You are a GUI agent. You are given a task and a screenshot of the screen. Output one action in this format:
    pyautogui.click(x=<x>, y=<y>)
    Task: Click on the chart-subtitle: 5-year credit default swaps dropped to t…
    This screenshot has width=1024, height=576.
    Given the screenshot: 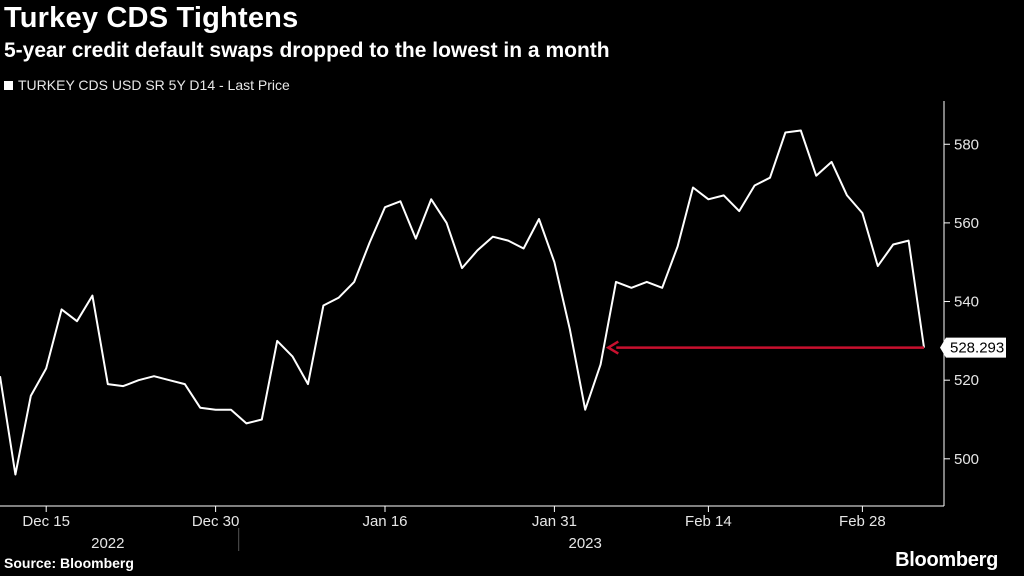 What is the action you would take?
    pyautogui.click(x=307, y=50)
    